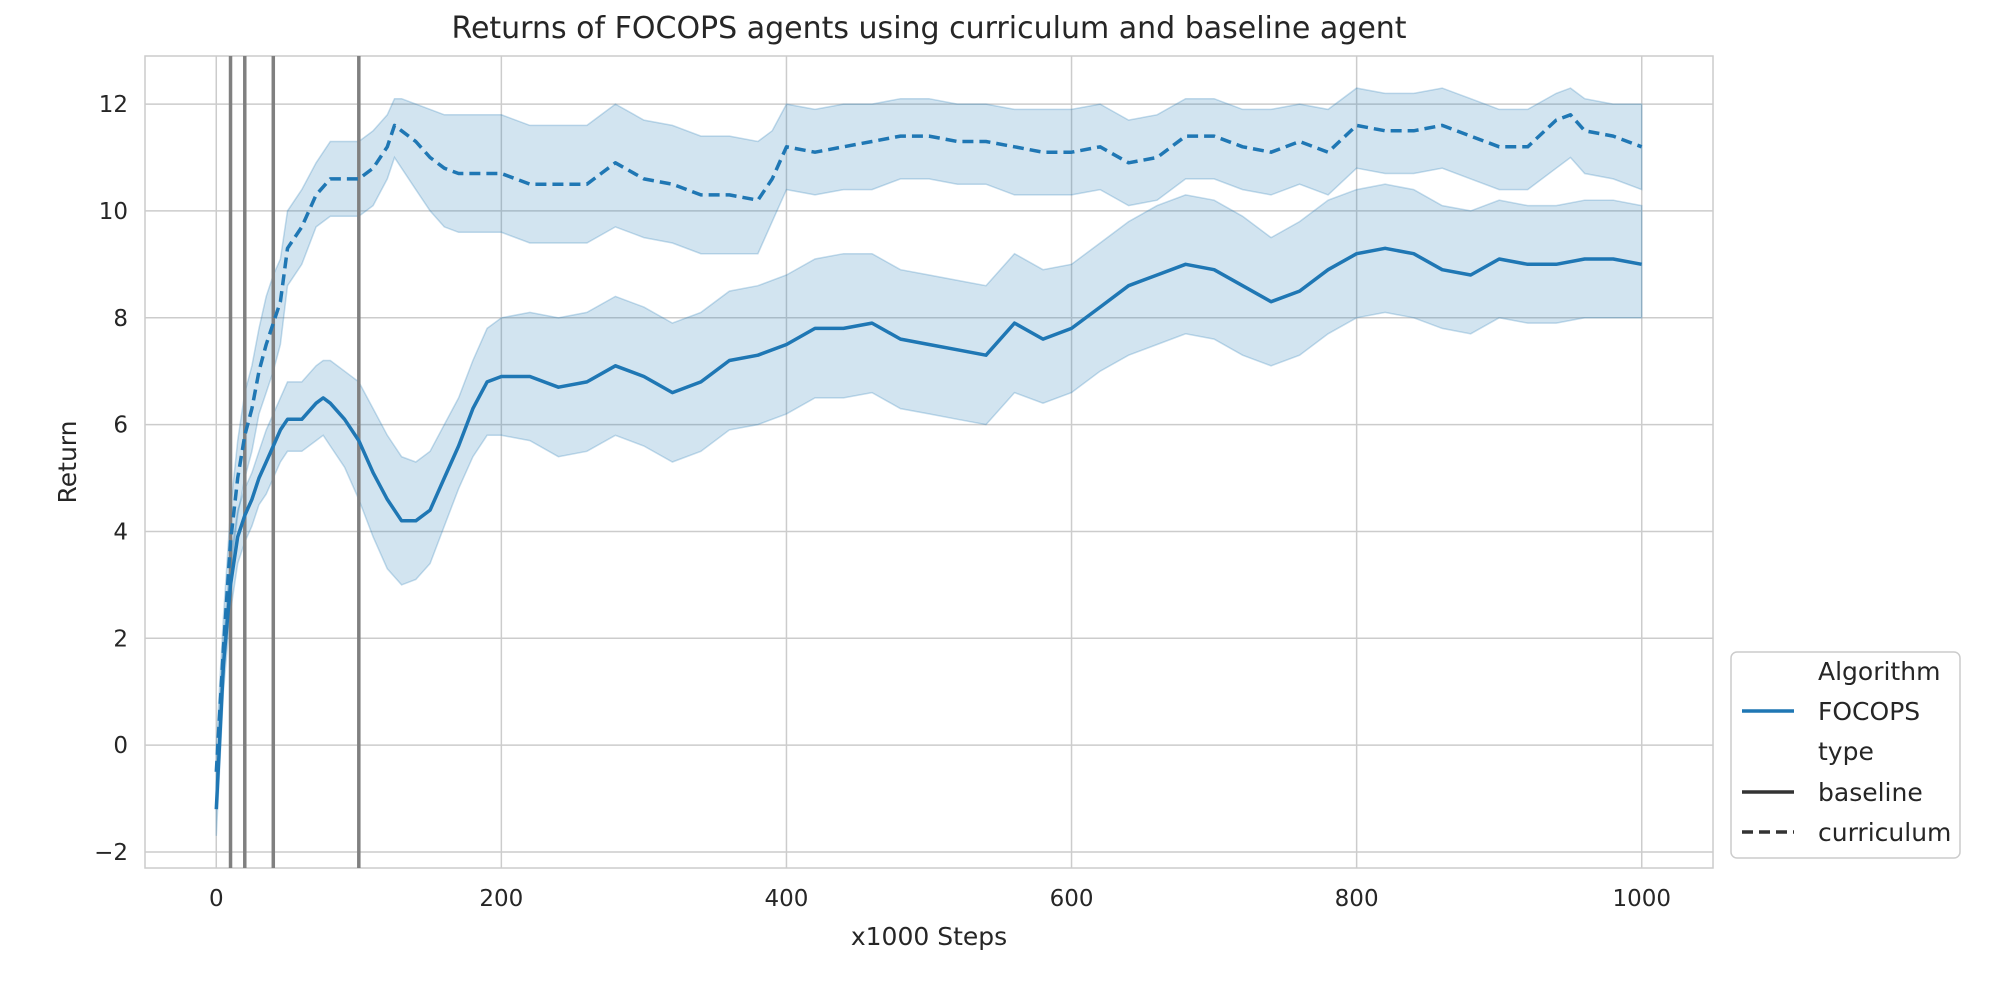  Describe the element at coordinates (113, 212) in the screenshot. I see `y-tick-label: 10` at that location.